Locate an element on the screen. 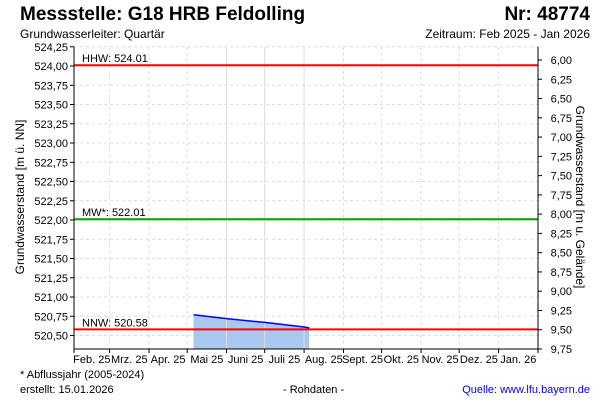 This screenshot has height=400, width=600. y-tick-label: 521,25 is located at coordinates (51, 279).